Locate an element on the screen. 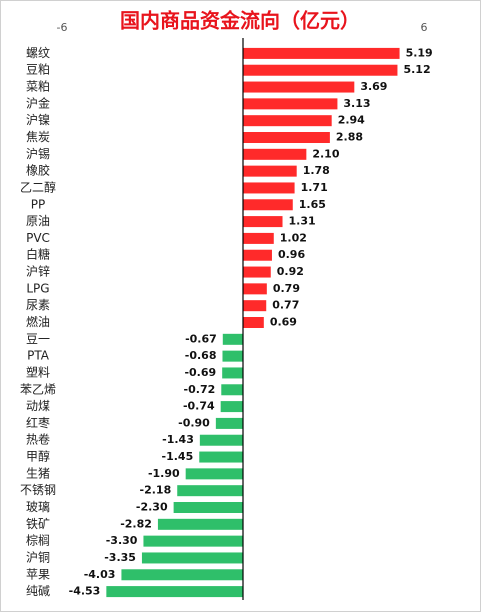  category-label: PP is located at coordinates (38, 204).